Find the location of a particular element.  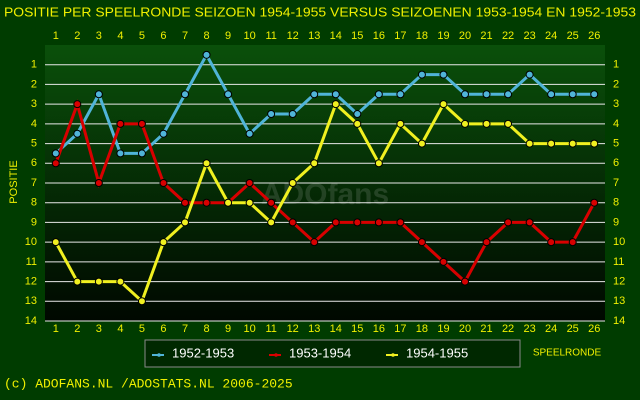

x-tick-label: 10 is located at coordinates (249, 36).